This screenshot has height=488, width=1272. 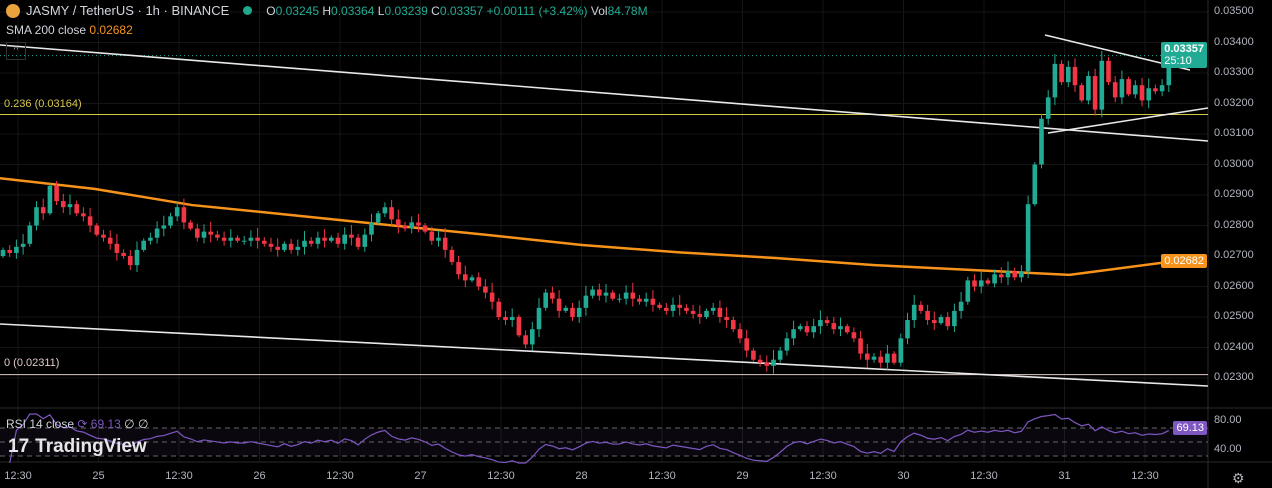 I want to click on symbol-title: JASMY / TetherUS · 1h · BINANCE, so click(x=128, y=10).